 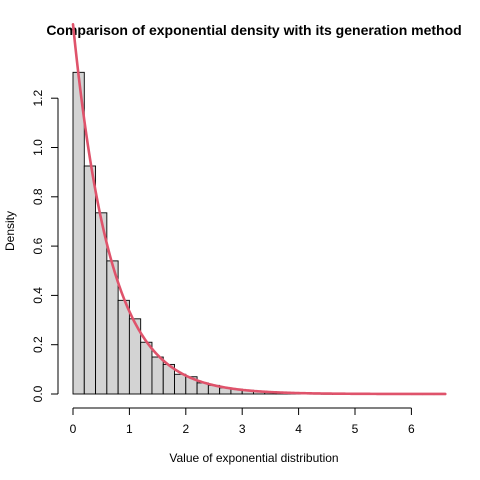 I want to click on x-tick-label: 1, so click(x=129, y=429).